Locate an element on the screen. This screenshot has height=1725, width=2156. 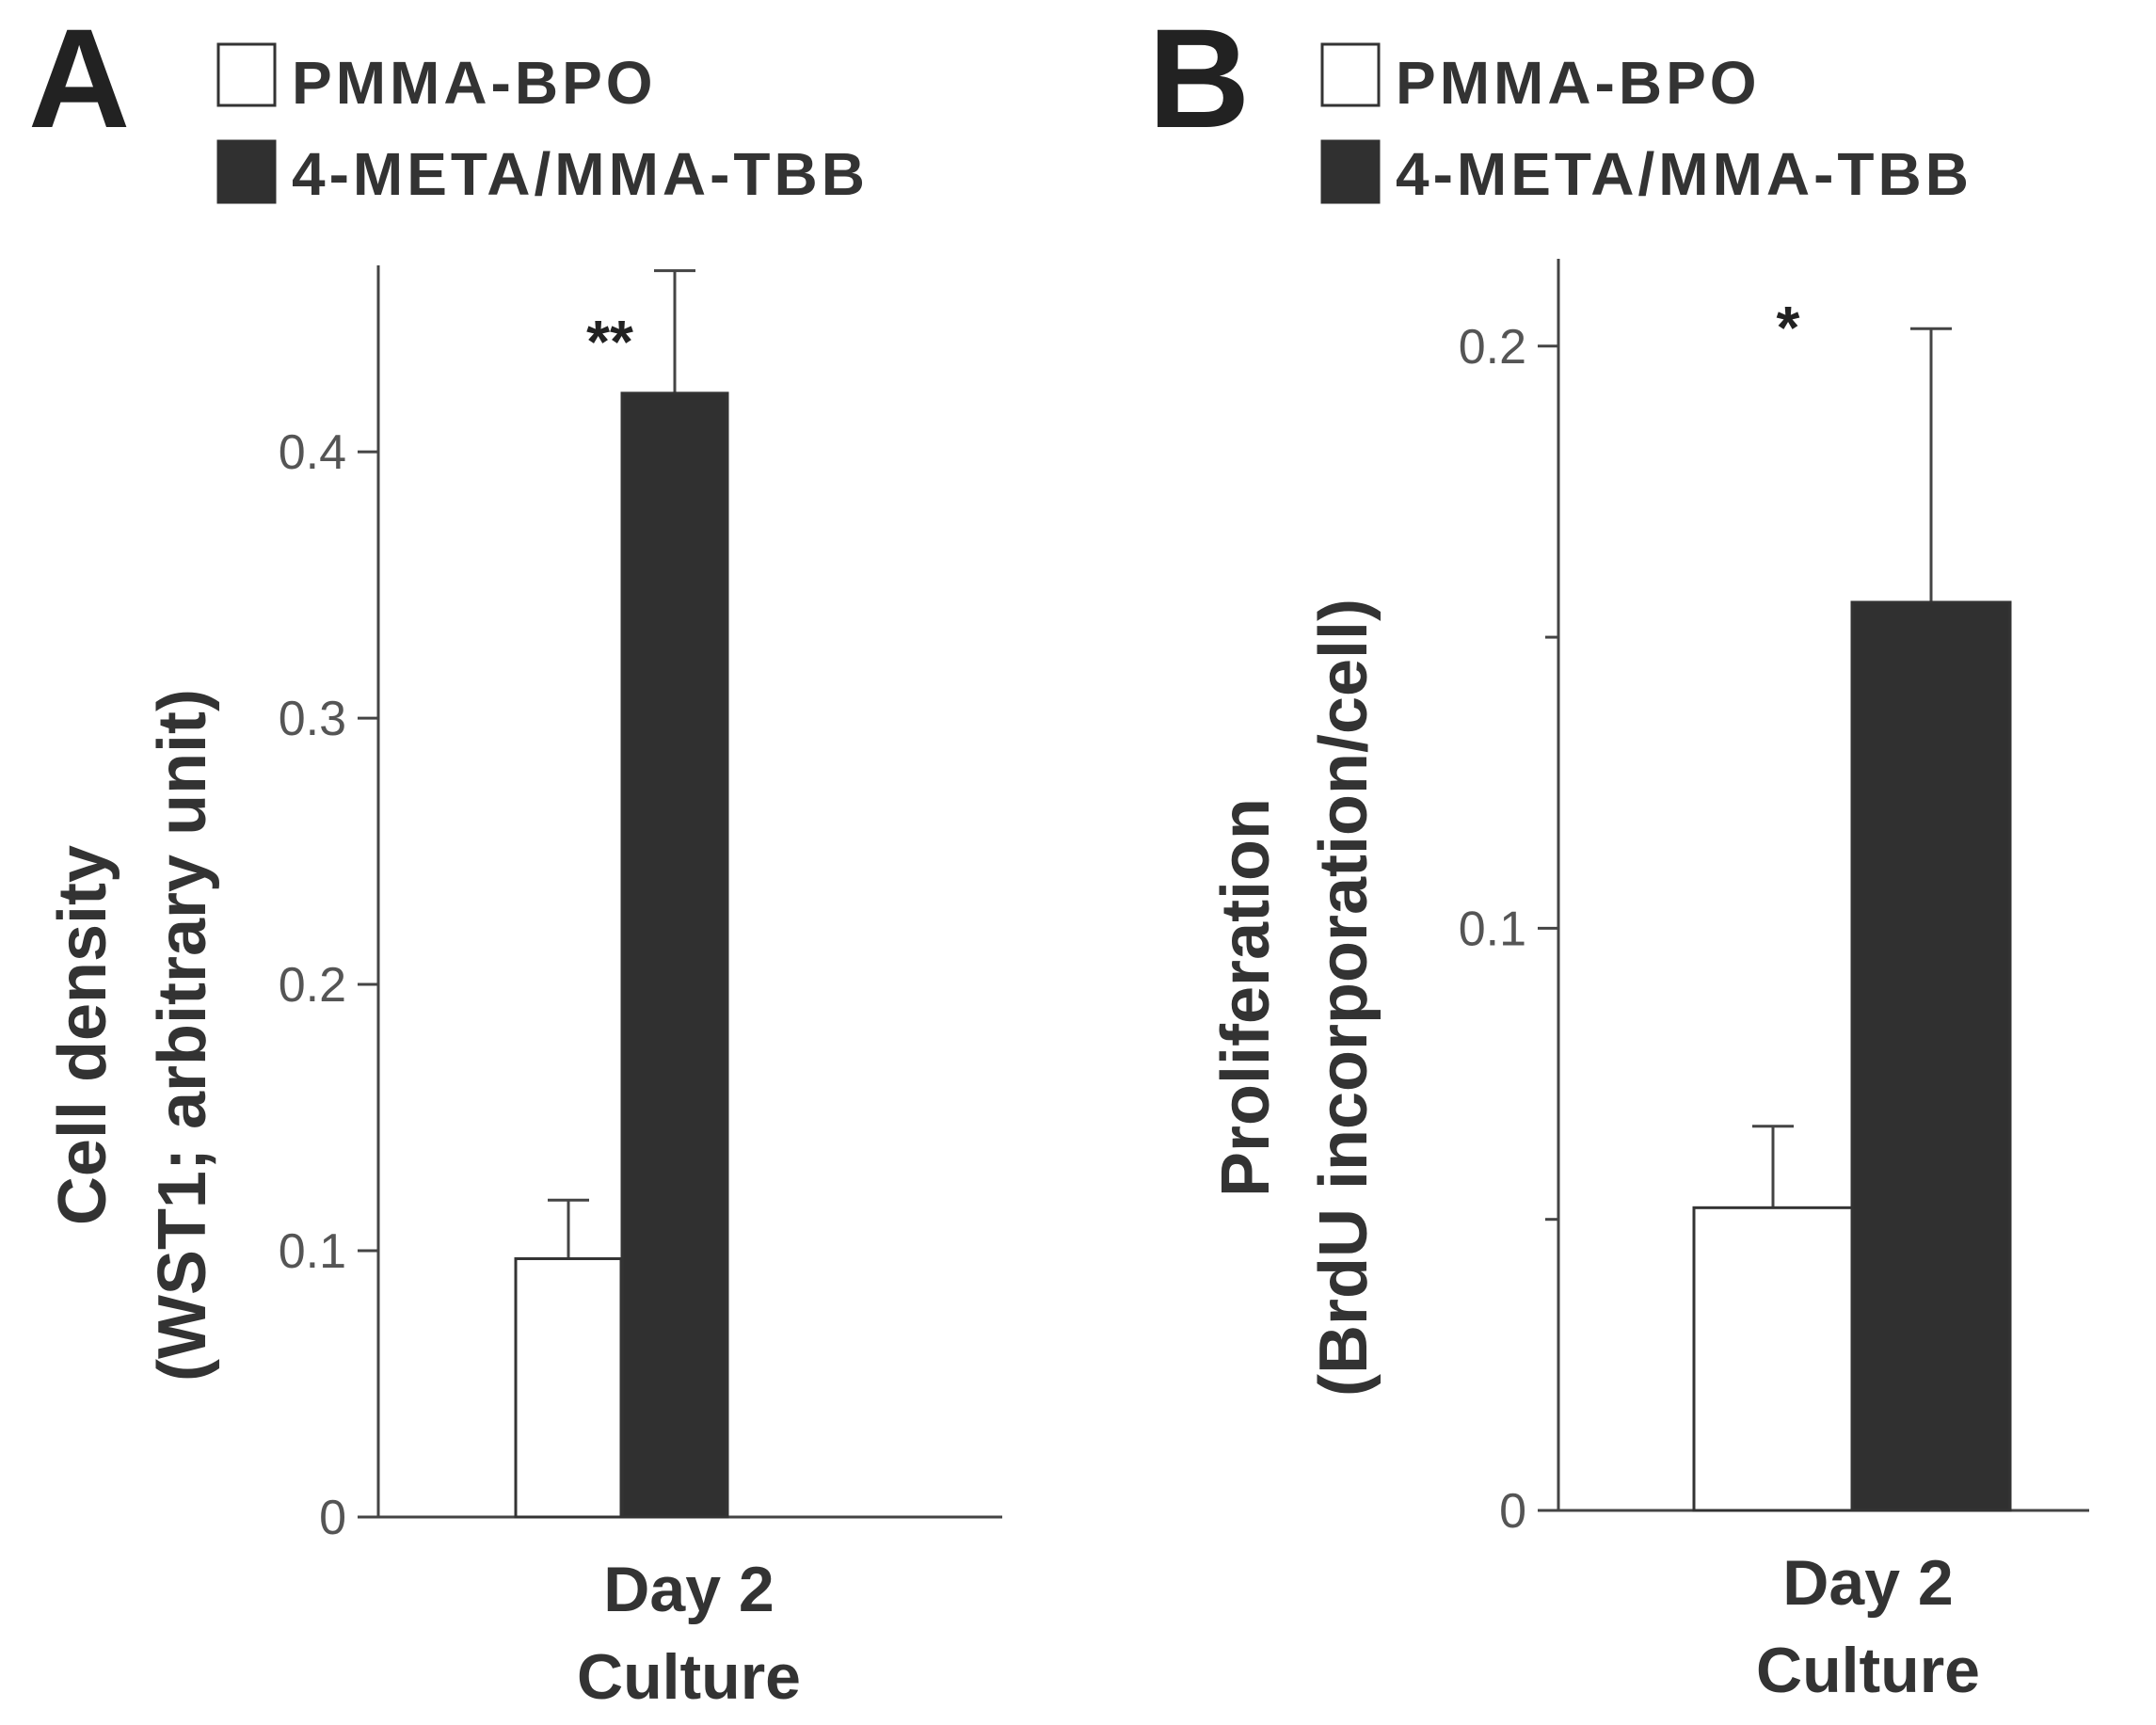
panel-b-legend-swatch-pmma is located at coordinates (1350, 74).